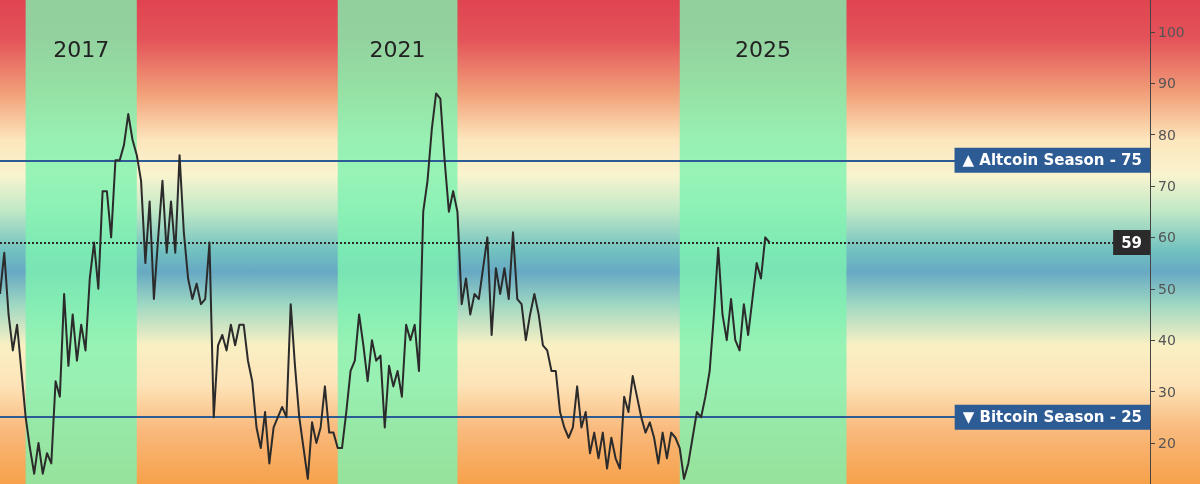  Describe the element at coordinates (1167, 288) in the screenshot. I see `y-tick-label: 50` at that location.